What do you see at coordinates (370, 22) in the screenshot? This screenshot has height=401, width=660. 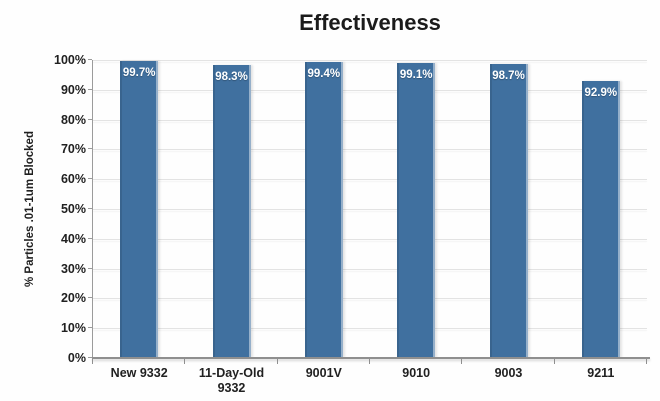 I see `chart-title: Effectiveness` at bounding box center [370, 22].